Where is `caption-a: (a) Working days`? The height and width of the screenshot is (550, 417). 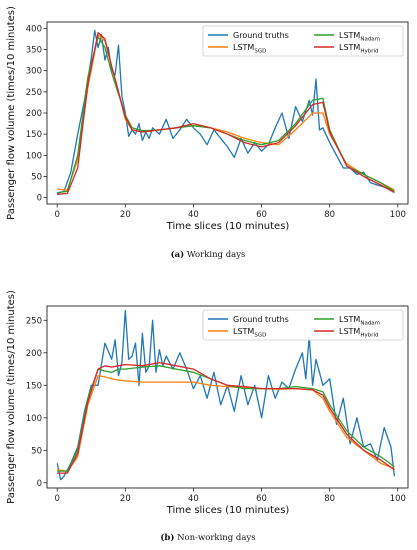 caption-a: (a) Working days is located at coordinates (208, 254).